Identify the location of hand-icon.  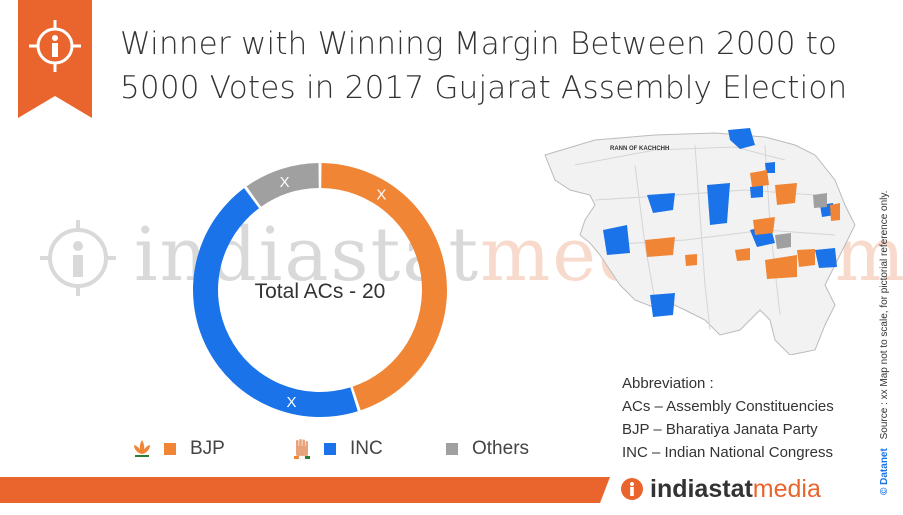
(302, 449).